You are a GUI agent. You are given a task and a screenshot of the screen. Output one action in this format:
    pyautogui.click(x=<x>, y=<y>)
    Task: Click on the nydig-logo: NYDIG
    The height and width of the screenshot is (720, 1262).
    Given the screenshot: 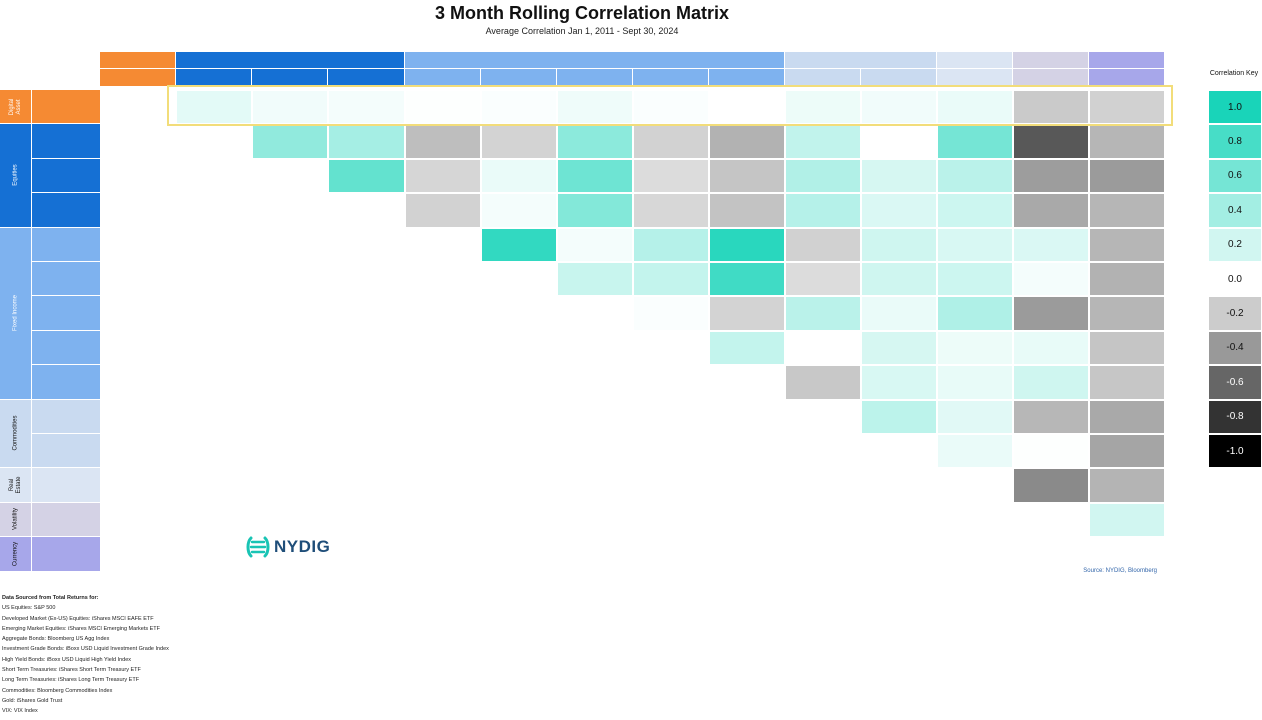 What is the action you would take?
    pyautogui.click(x=288, y=547)
    